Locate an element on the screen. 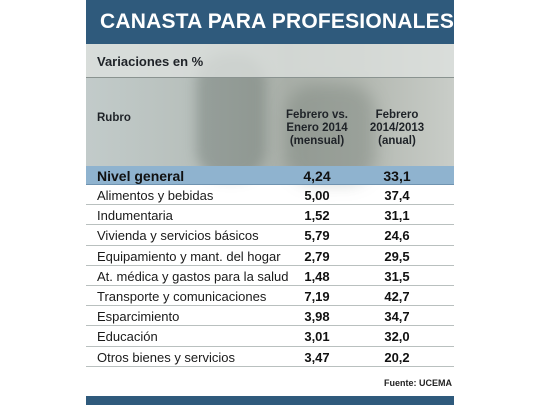 This screenshot has width=540, height=405. table-row: Otros bienes y servicios 3,47 20,2 is located at coordinates (270, 357).